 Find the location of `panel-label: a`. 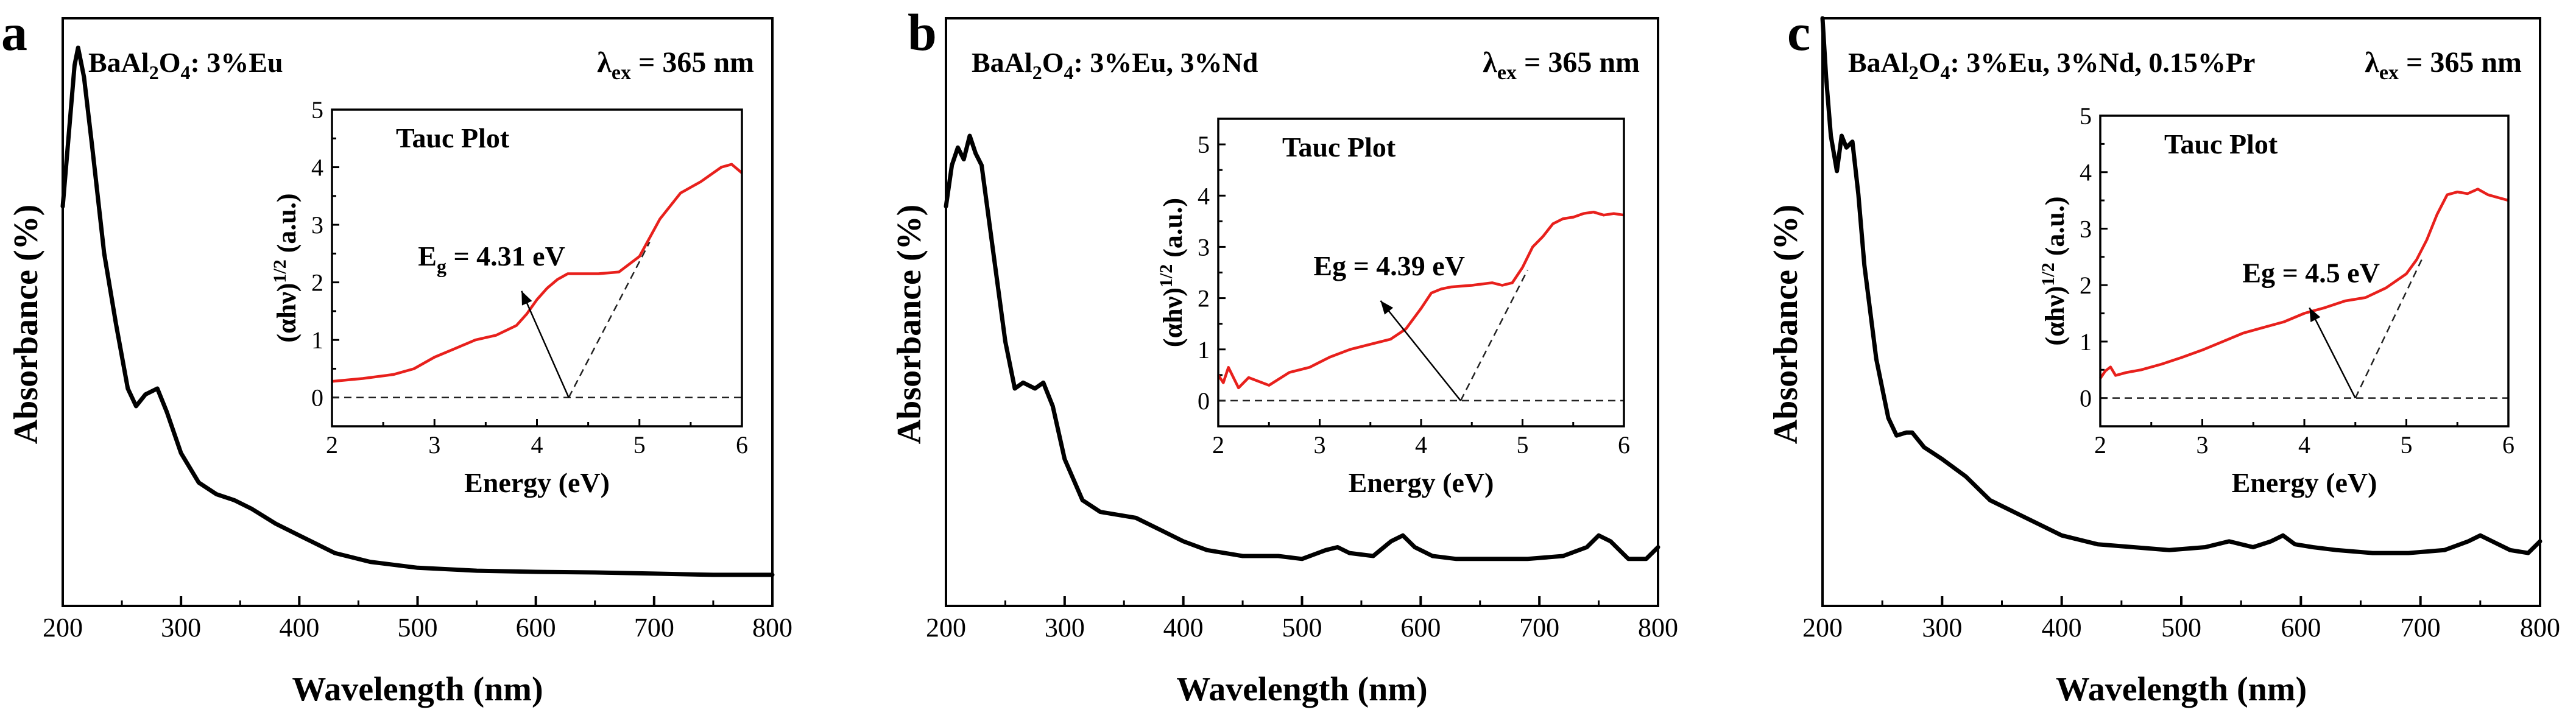

panel-label: a is located at coordinates (14, 32).